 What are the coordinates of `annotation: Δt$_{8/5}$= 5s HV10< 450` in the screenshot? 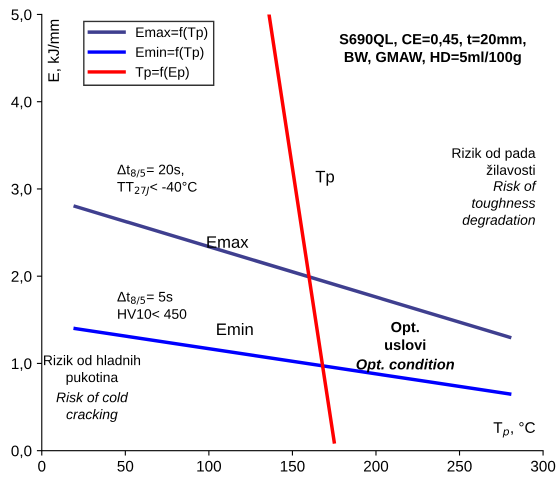 It's located at (151, 305).